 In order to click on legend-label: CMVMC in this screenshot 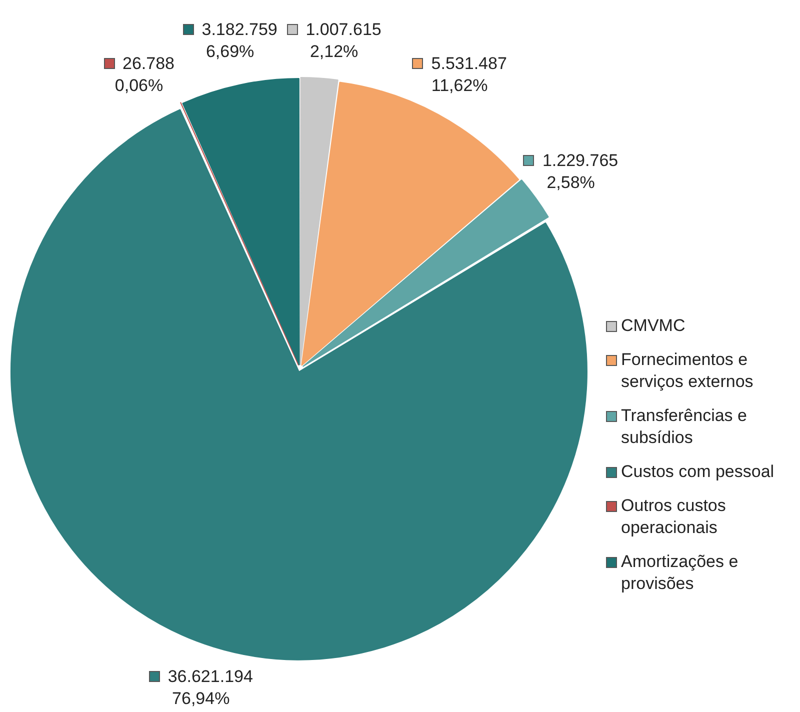, I will do `click(653, 326)`.